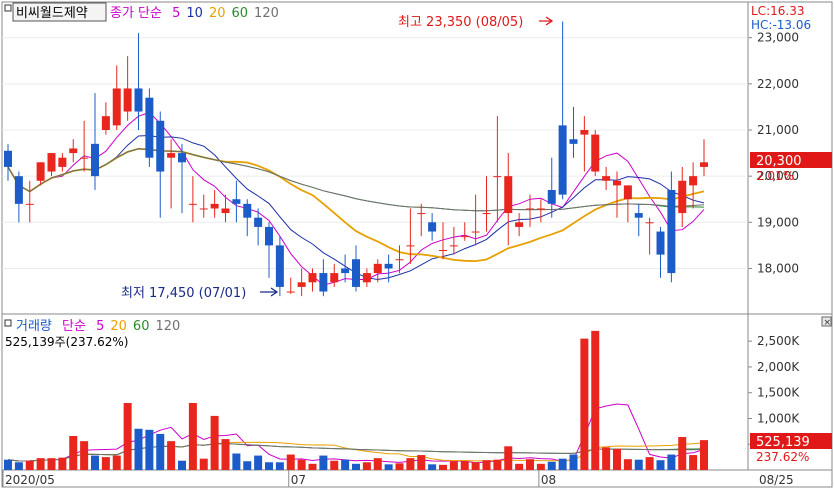 The width and height of the screenshot is (834, 493). I want to click on current-price: 20,300, so click(779, 161).